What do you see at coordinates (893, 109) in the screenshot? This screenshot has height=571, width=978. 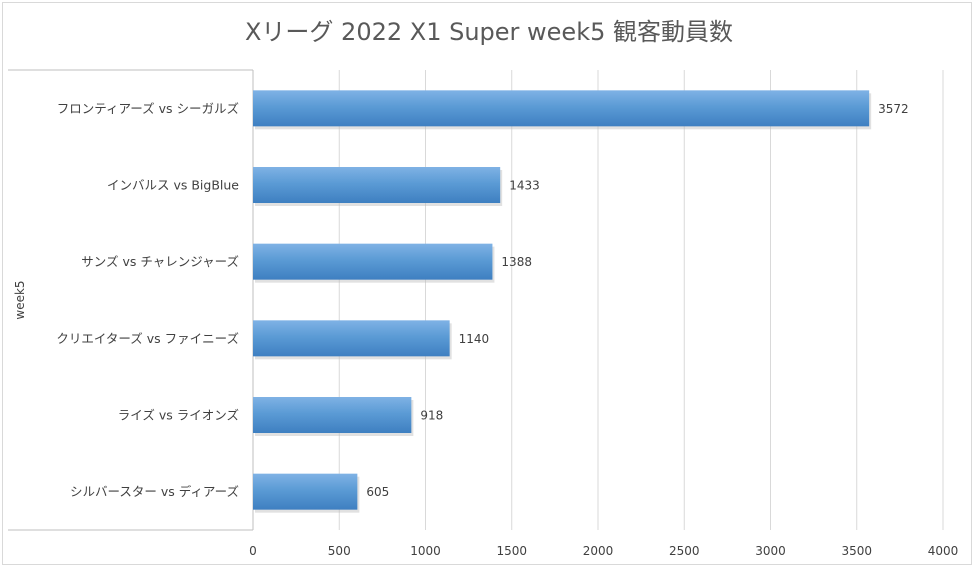 I see `data-label: 3572` at bounding box center [893, 109].